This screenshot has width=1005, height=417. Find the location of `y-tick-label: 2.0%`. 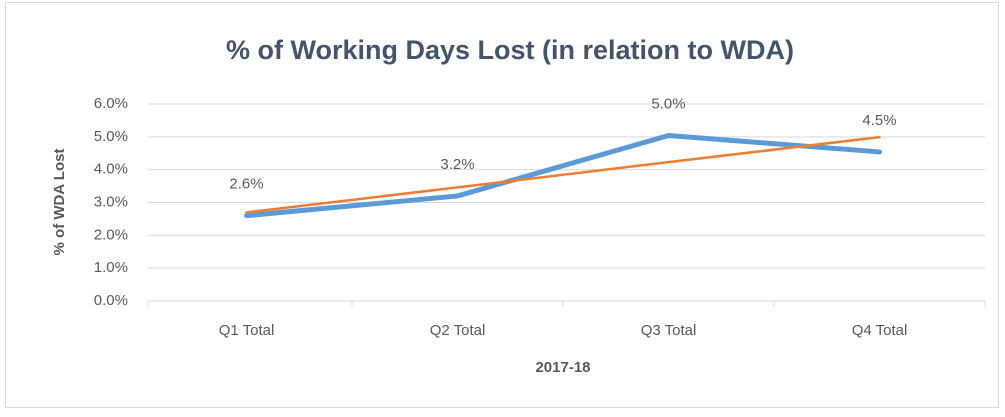

y-tick-label: 2.0% is located at coordinates (111, 234).